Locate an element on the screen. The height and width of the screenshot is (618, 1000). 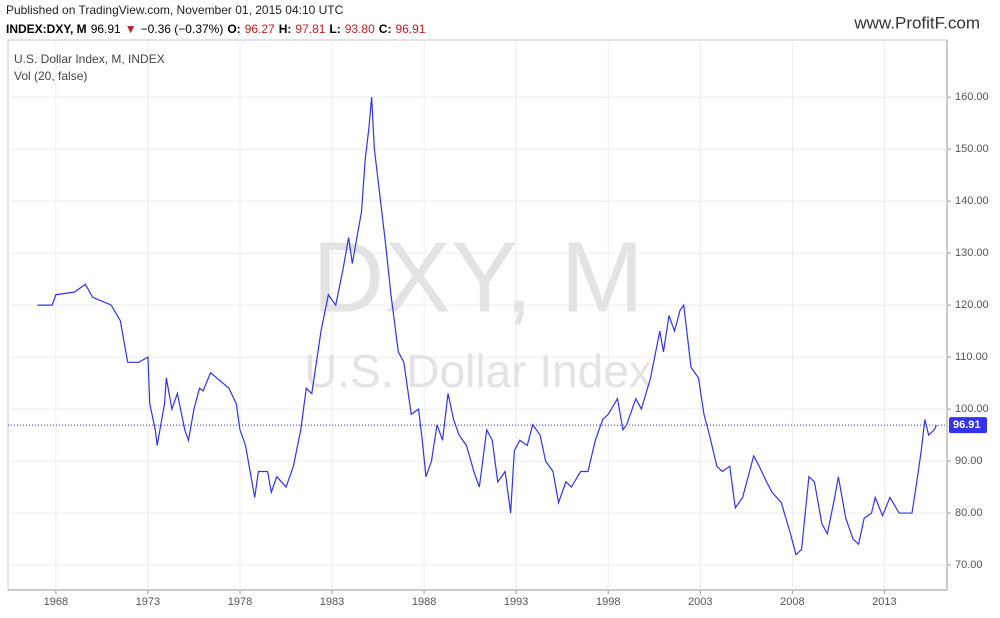
y-tick-label: 110.00 is located at coordinates (971, 357).